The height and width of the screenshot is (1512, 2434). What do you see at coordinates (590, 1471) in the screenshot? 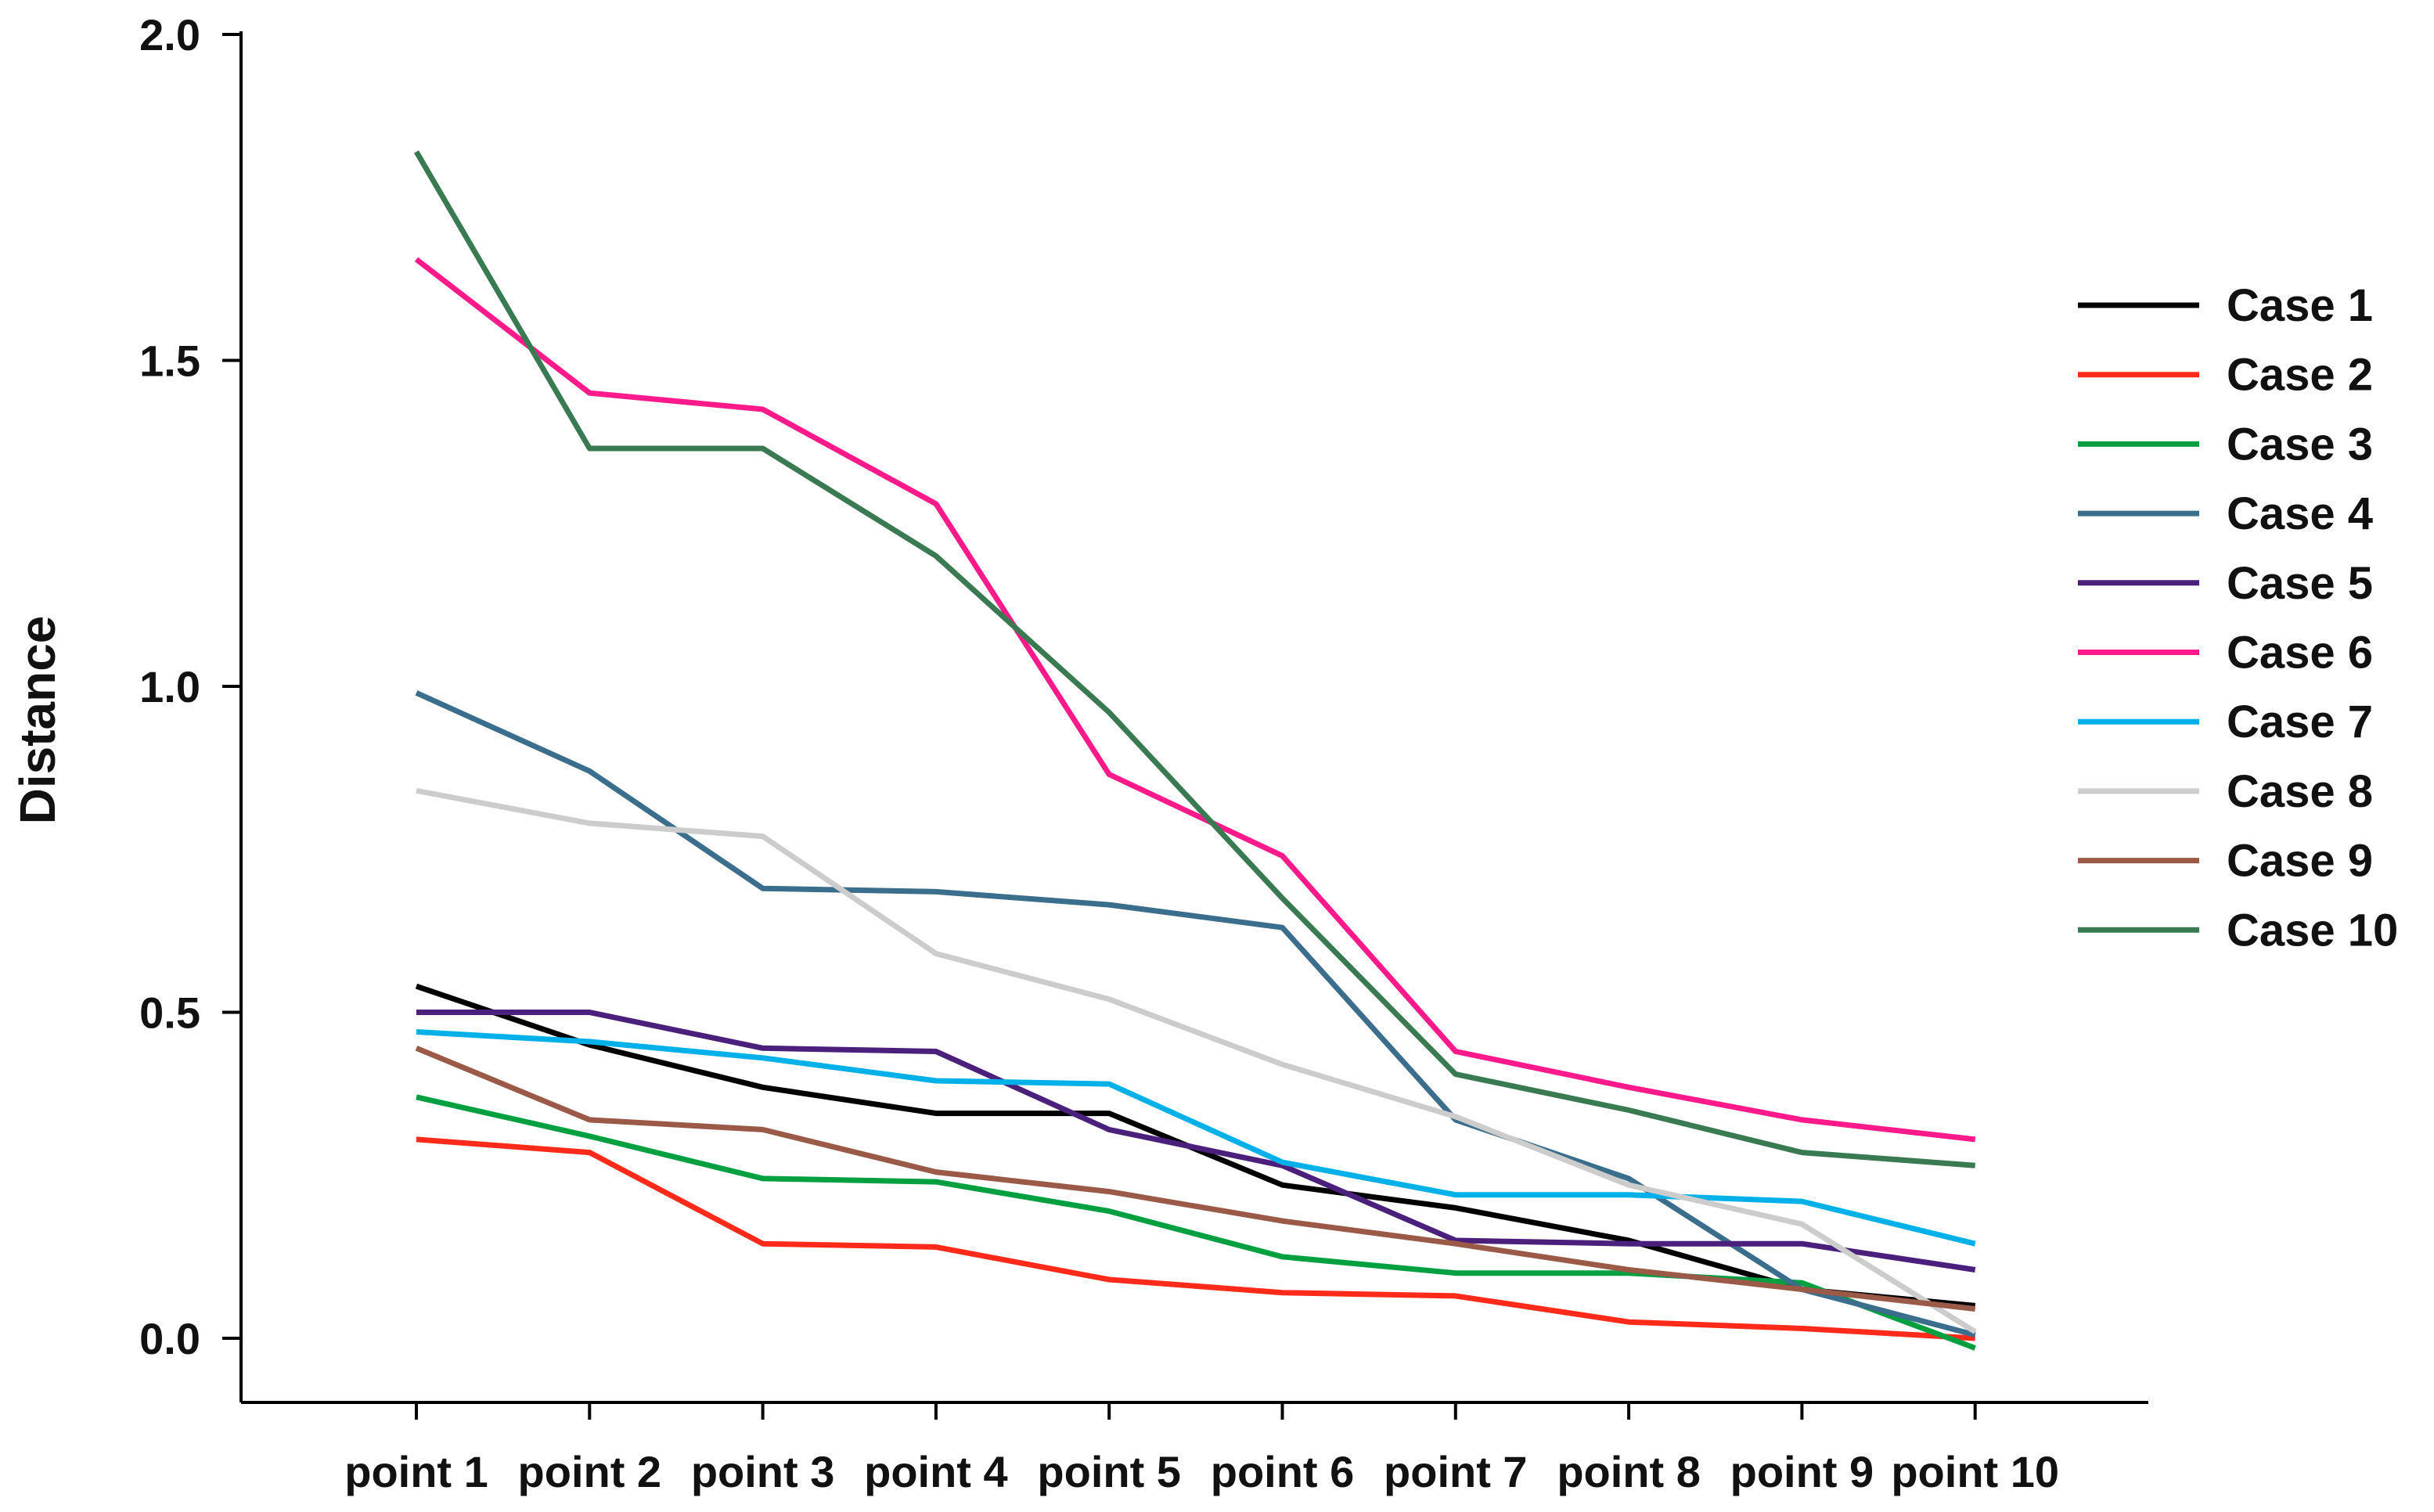
I see `x-tick-label: point 2` at bounding box center [590, 1471].